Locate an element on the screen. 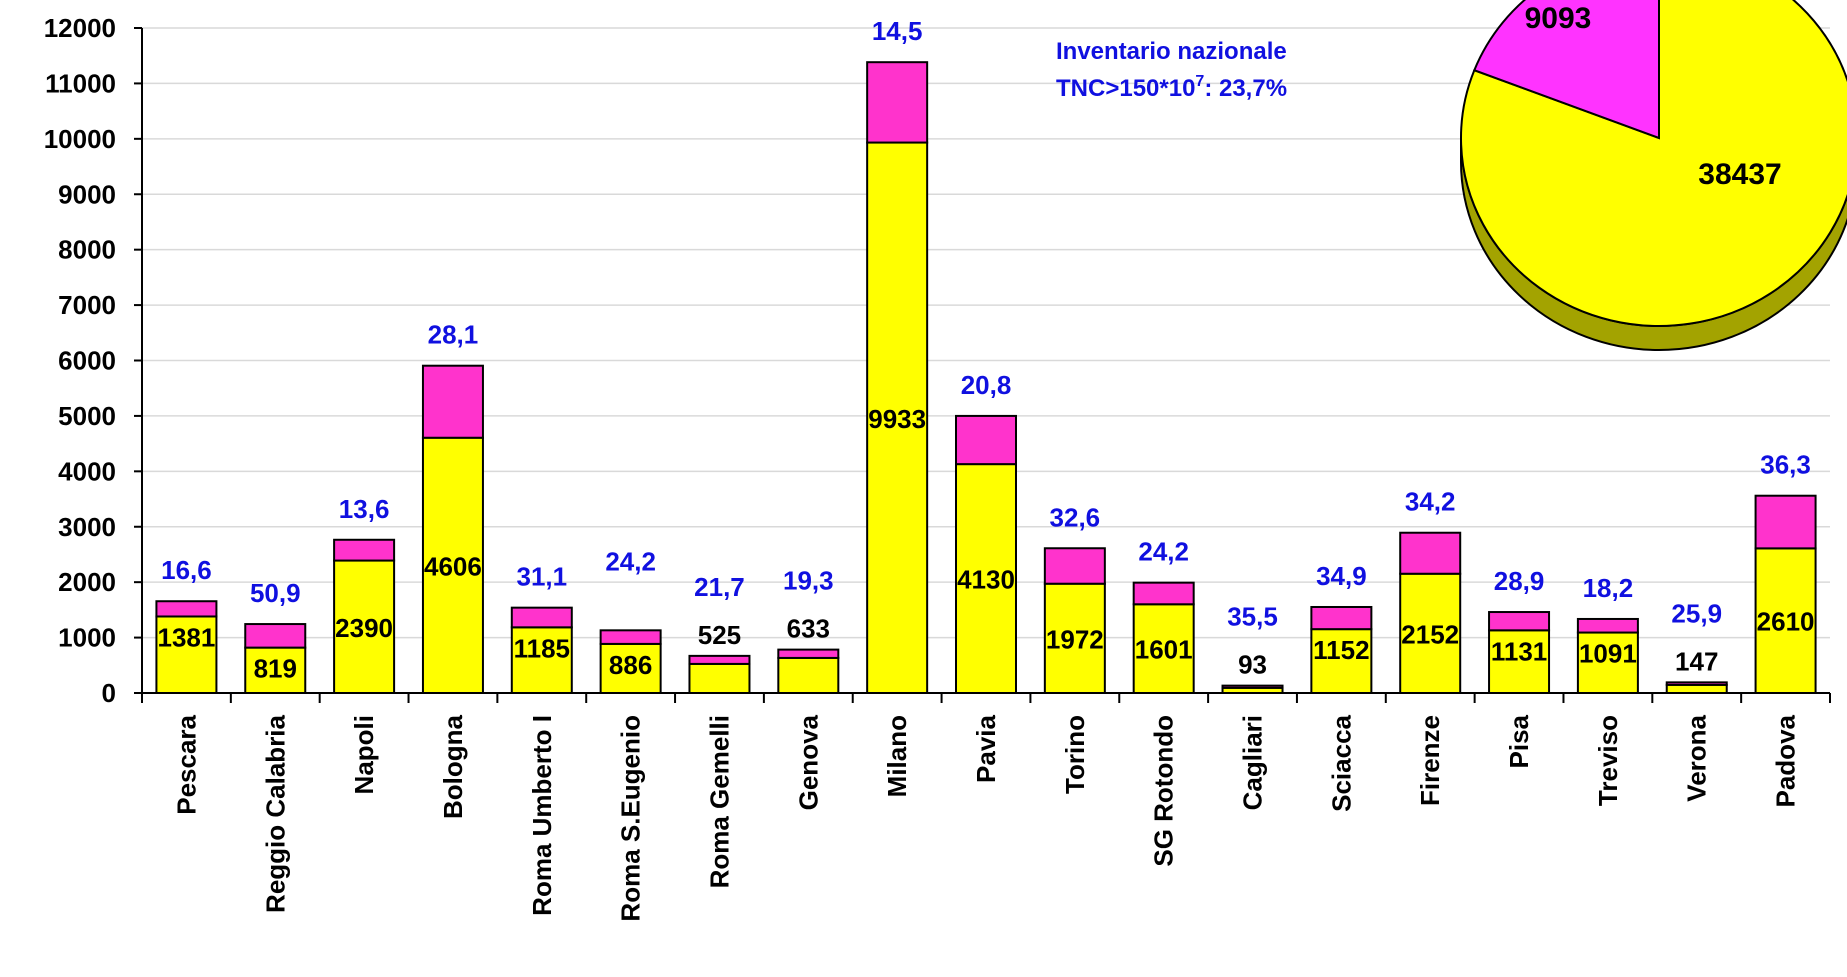 The image size is (1847, 977). segment-value-label: 147 is located at coordinates (1696, 661).